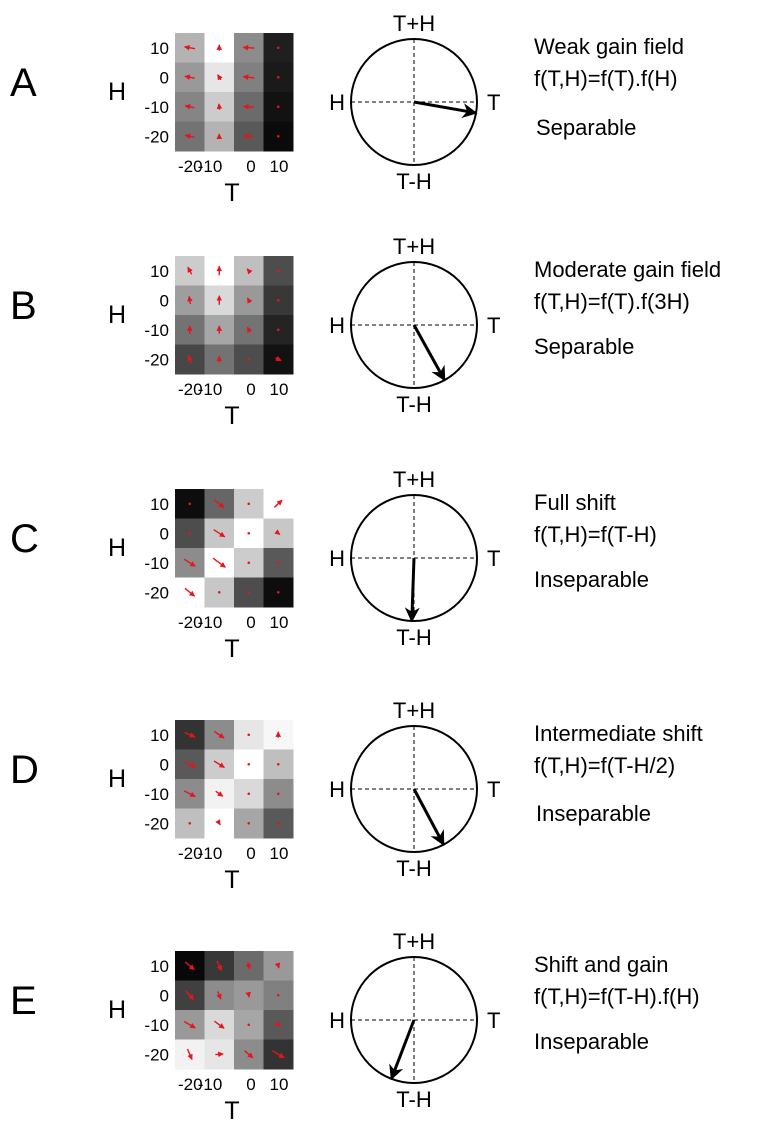 This screenshot has height=1130, width=773. Describe the element at coordinates (24, 539) in the screenshot. I see `panel-letter: C` at that location.